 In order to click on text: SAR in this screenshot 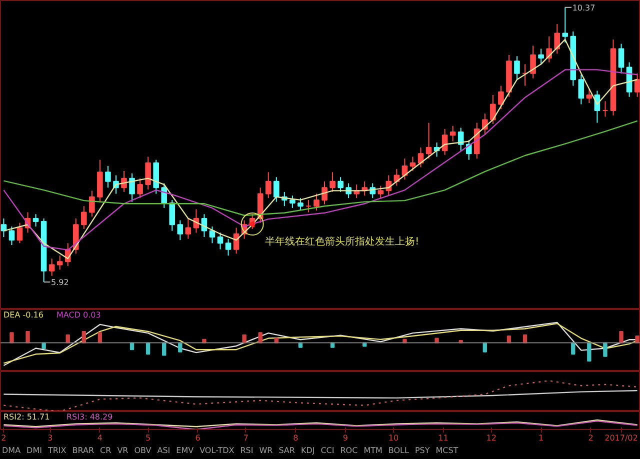, I will do `click(286, 450)`.